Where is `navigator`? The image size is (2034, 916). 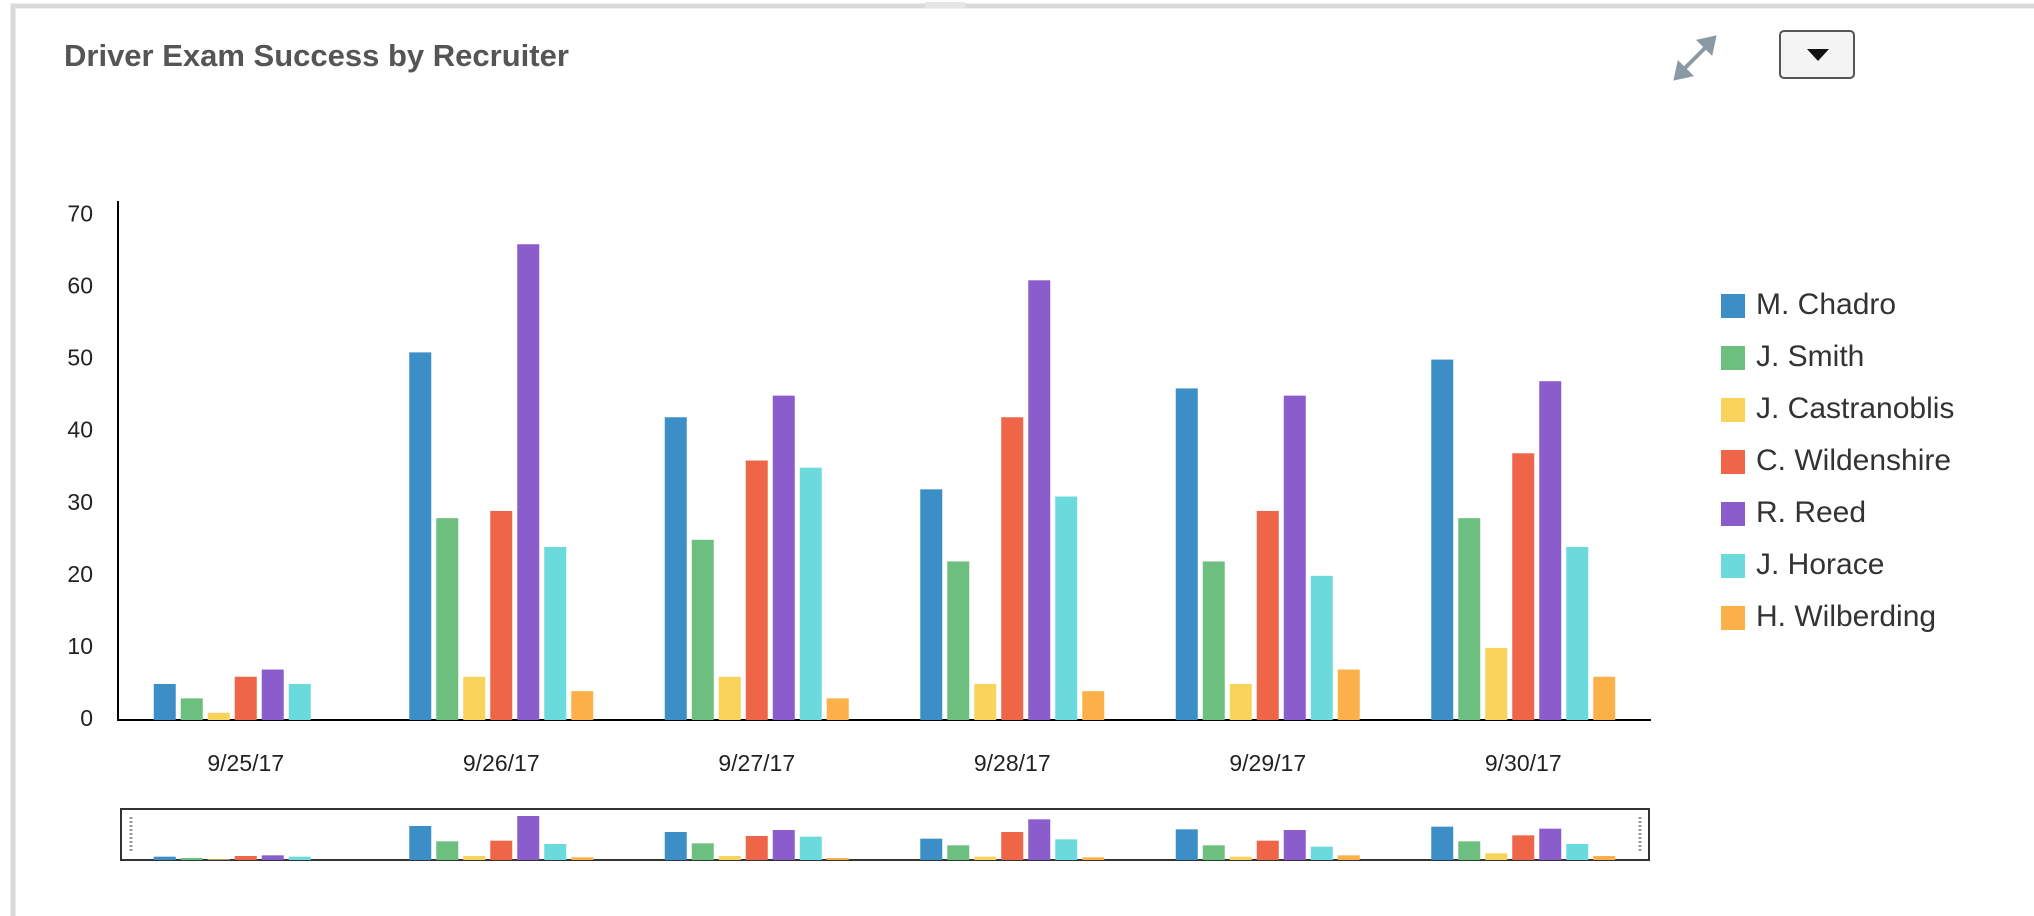 navigator is located at coordinates (885, 834).